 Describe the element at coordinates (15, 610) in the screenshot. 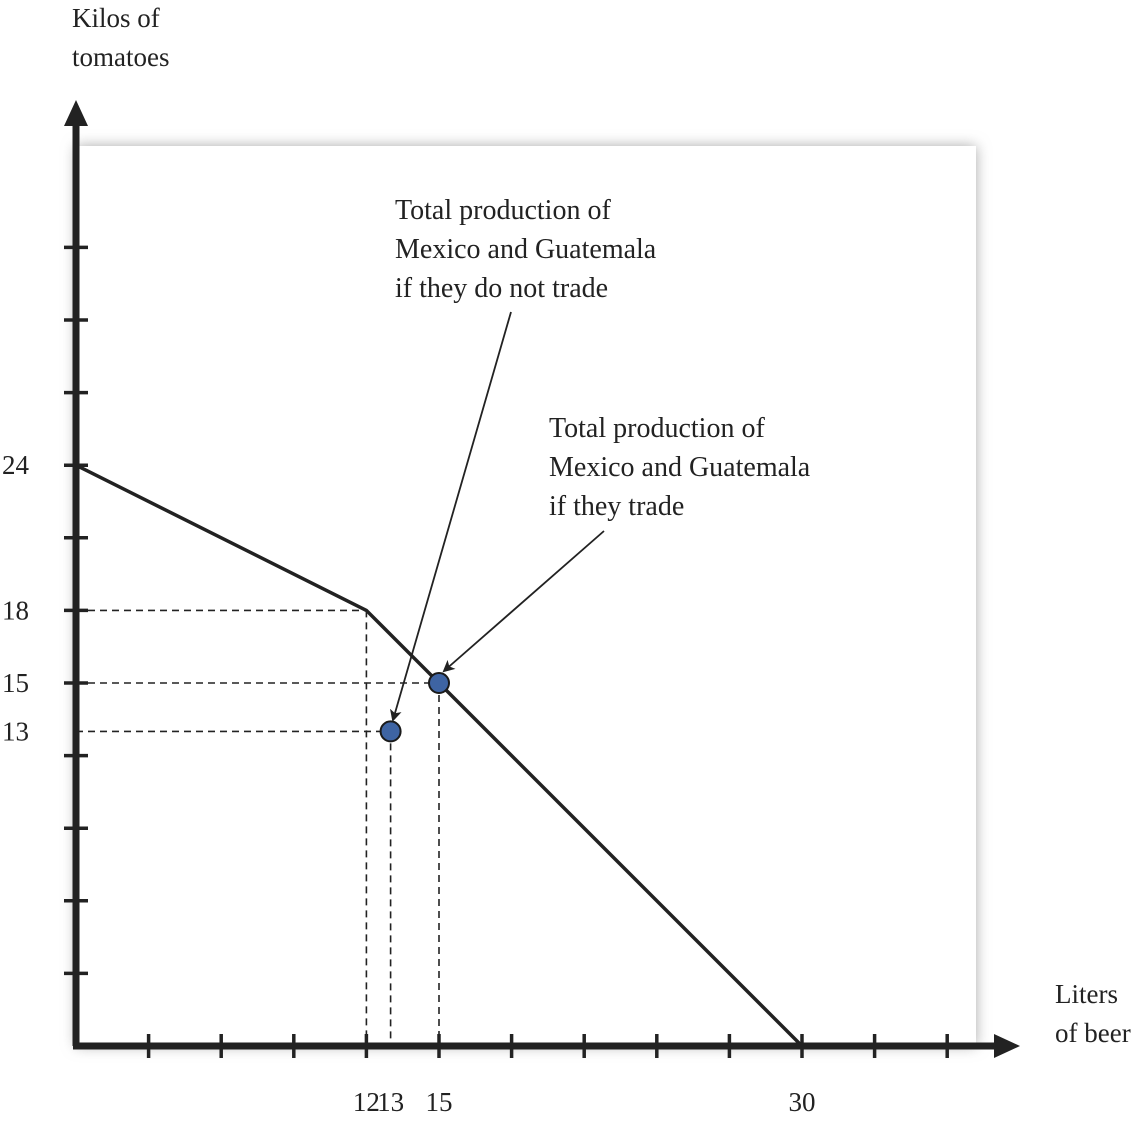

I see `y-tick-label: 18` at that location.